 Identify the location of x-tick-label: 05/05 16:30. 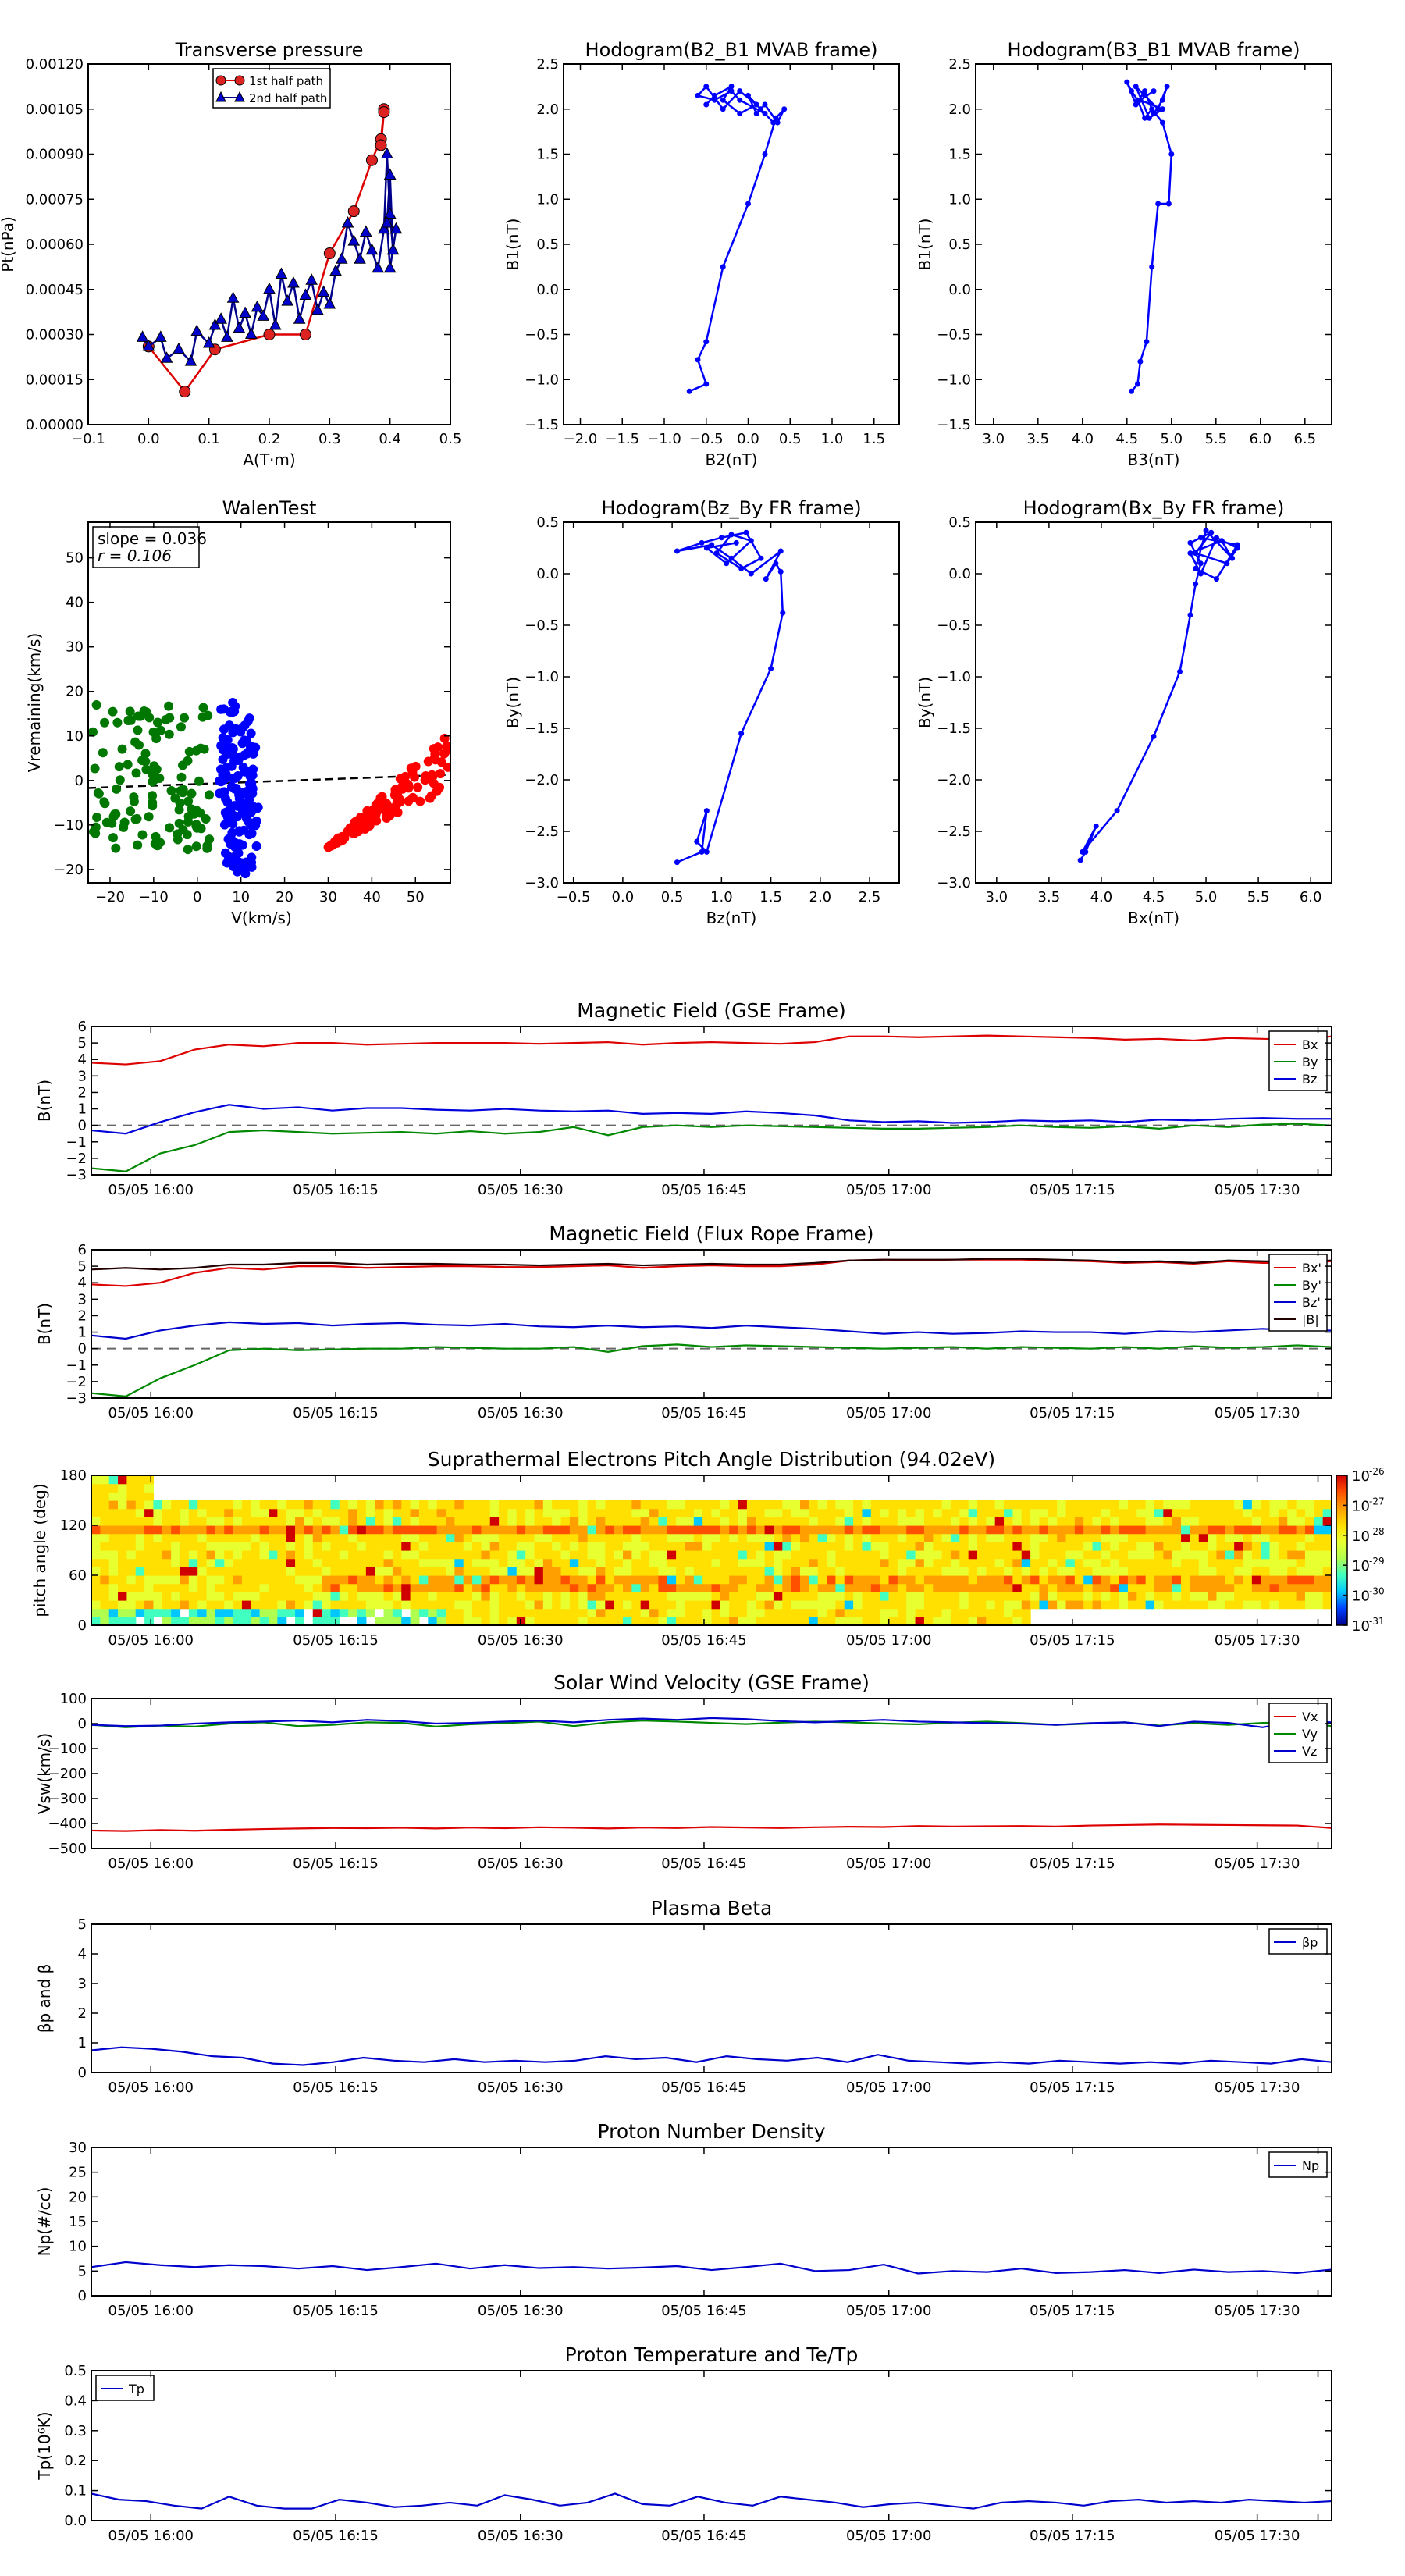
(520, 2311).